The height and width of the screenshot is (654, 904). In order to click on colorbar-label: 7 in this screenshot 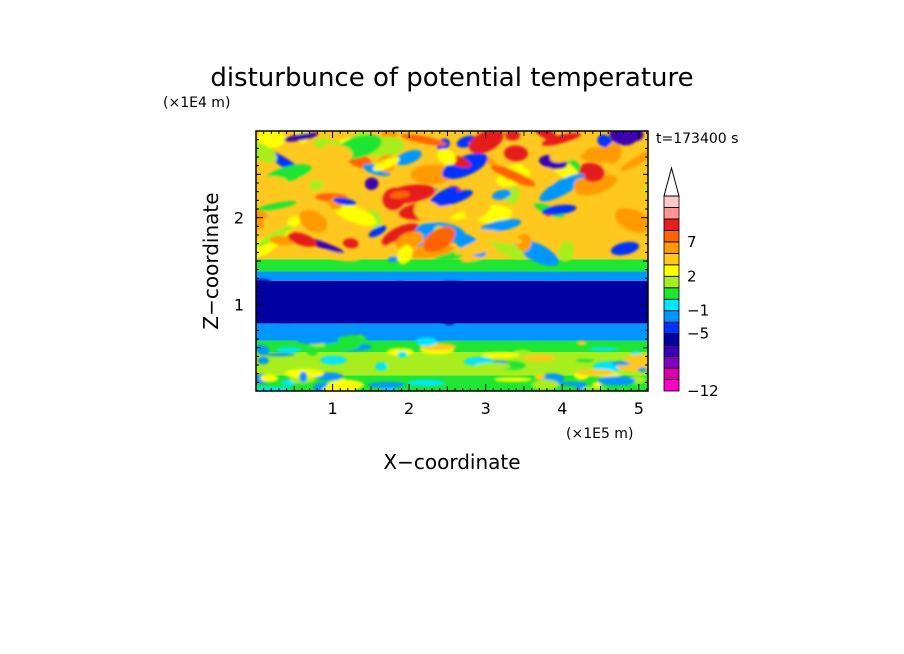, I will do `click(692, 242)`.